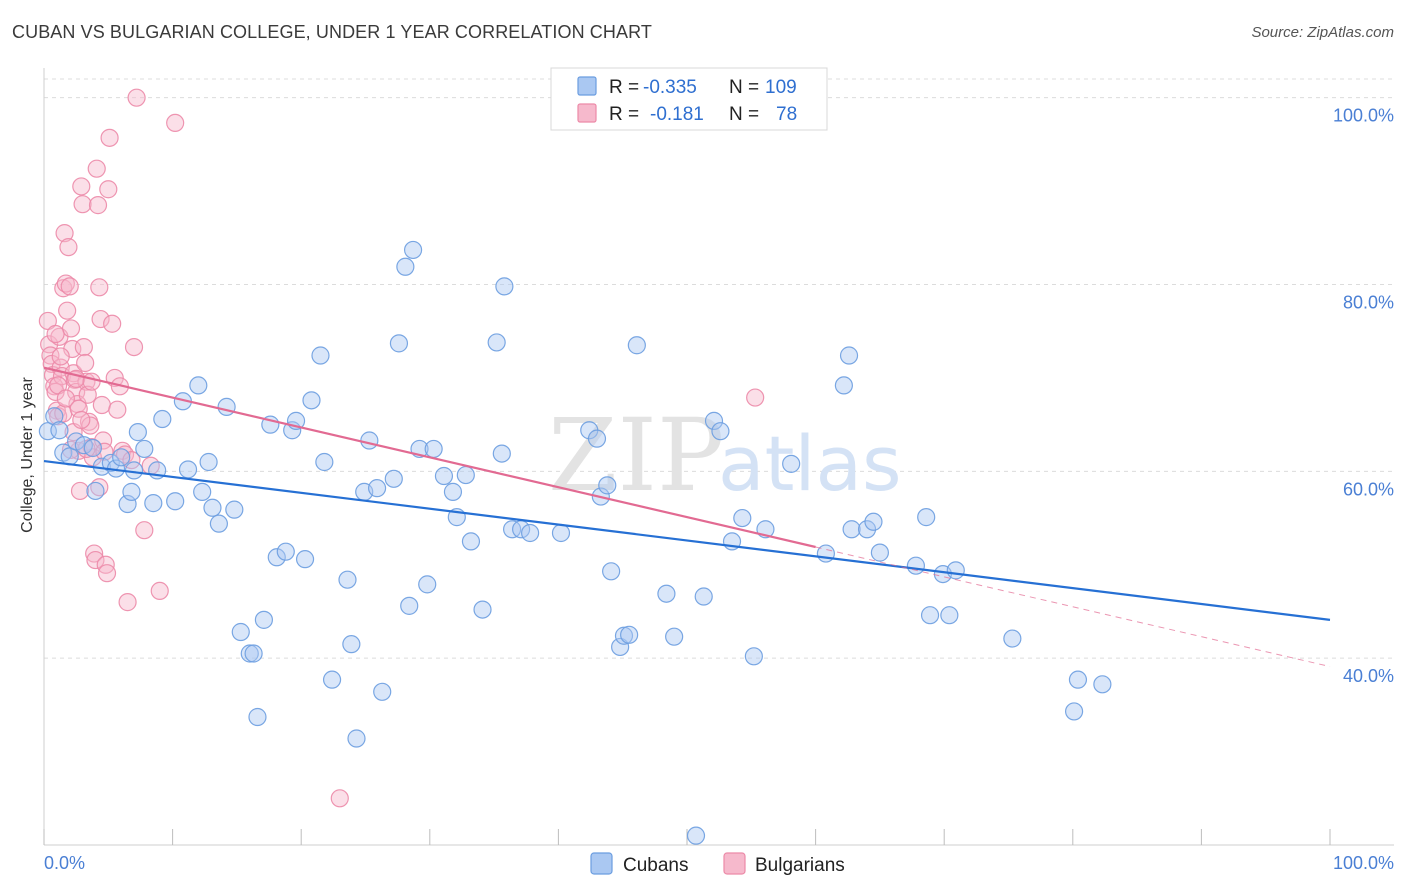  I want to click on legend-label-cubans: Cubans, so click(656, 865).